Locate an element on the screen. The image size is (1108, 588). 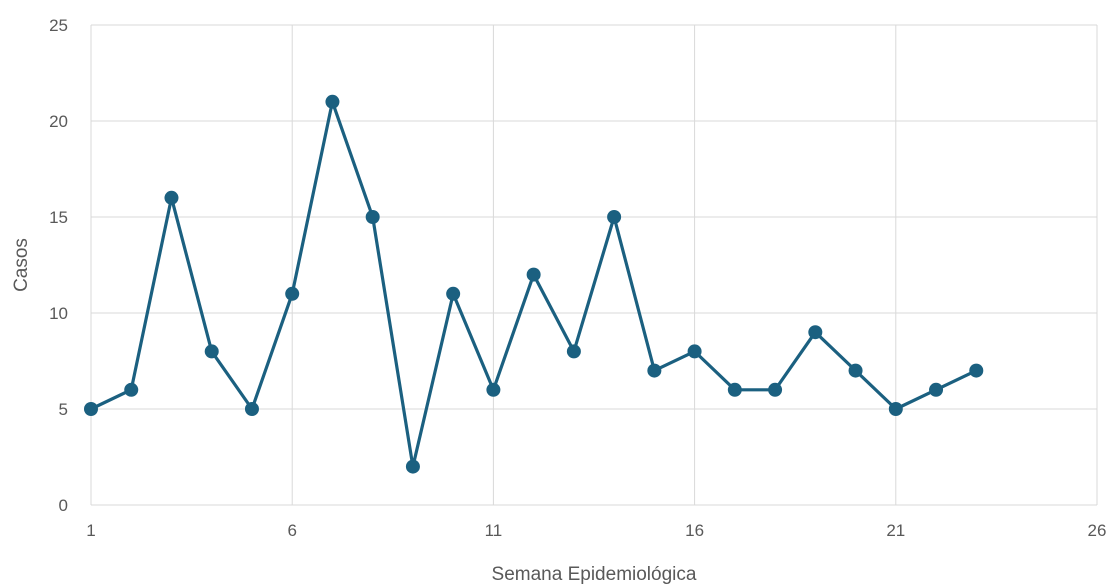
x-tick-label: 1 is located at coordinates (90, 530).